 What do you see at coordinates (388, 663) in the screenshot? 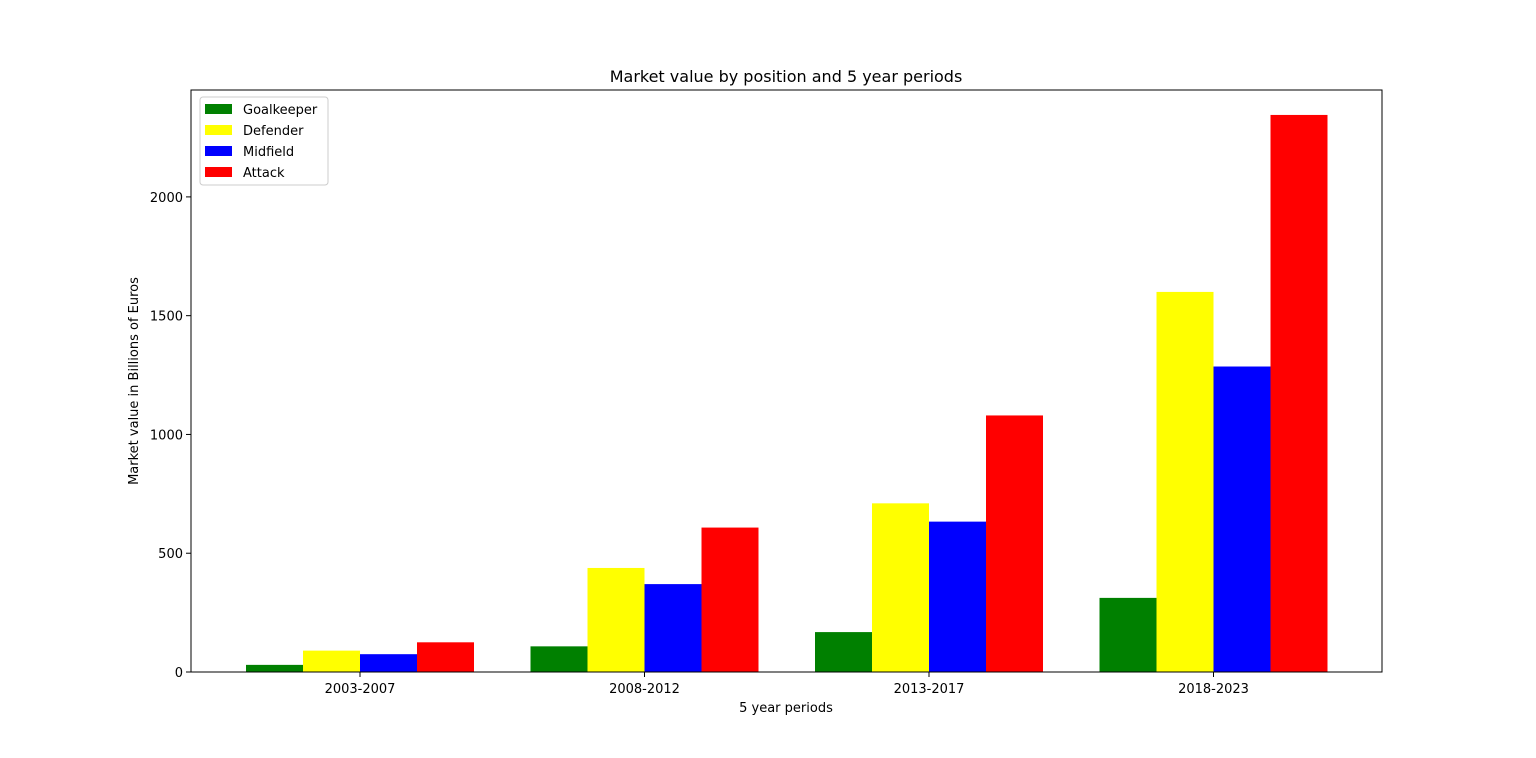
I see `bar-midfield-2003-2007` at bounding box center [388, 663].